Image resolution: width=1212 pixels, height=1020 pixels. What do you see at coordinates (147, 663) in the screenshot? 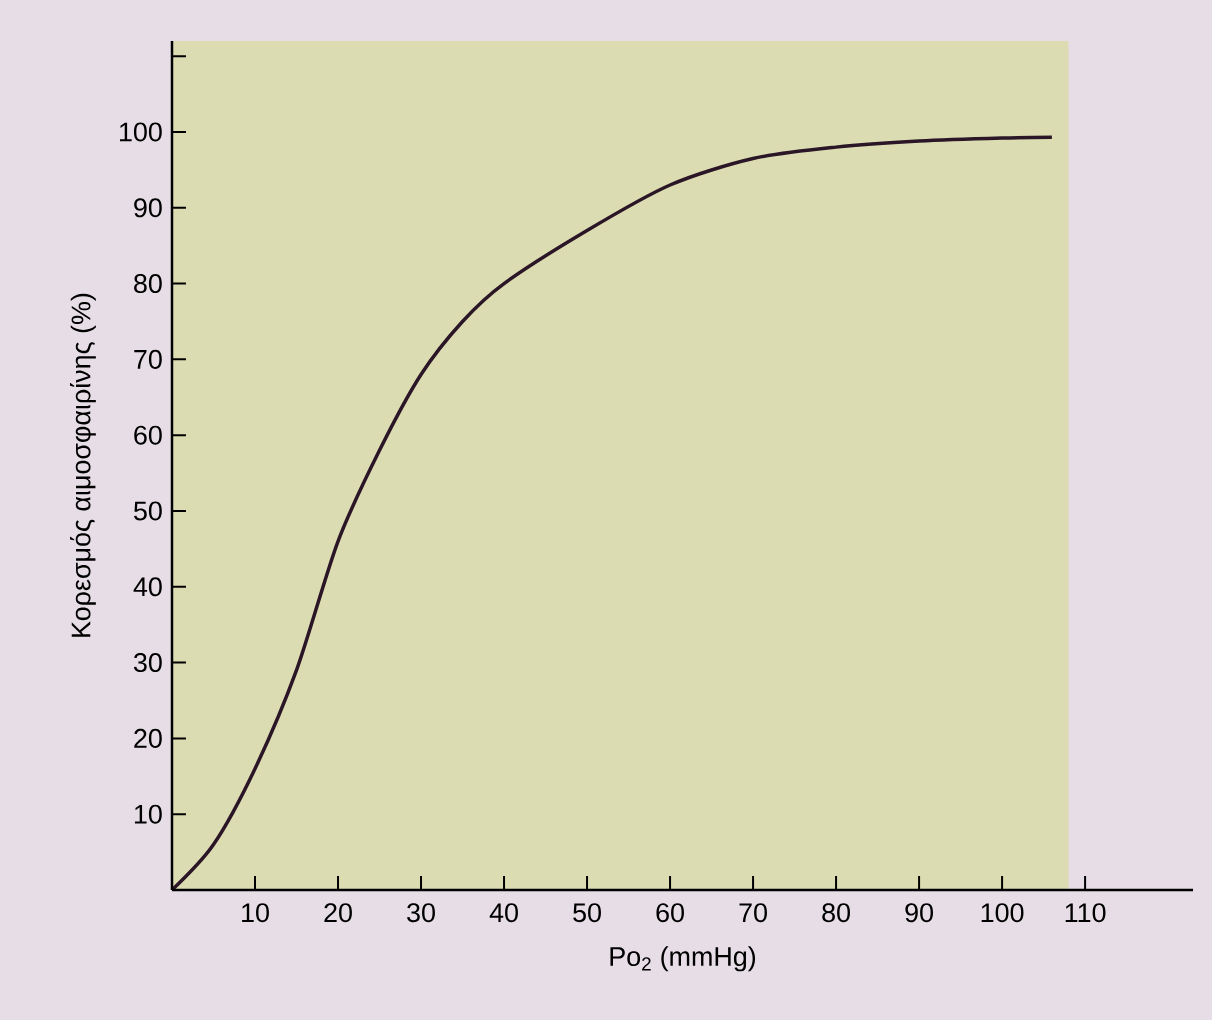
I see `y-tick-label: 30` at bounding box center [147, 663].